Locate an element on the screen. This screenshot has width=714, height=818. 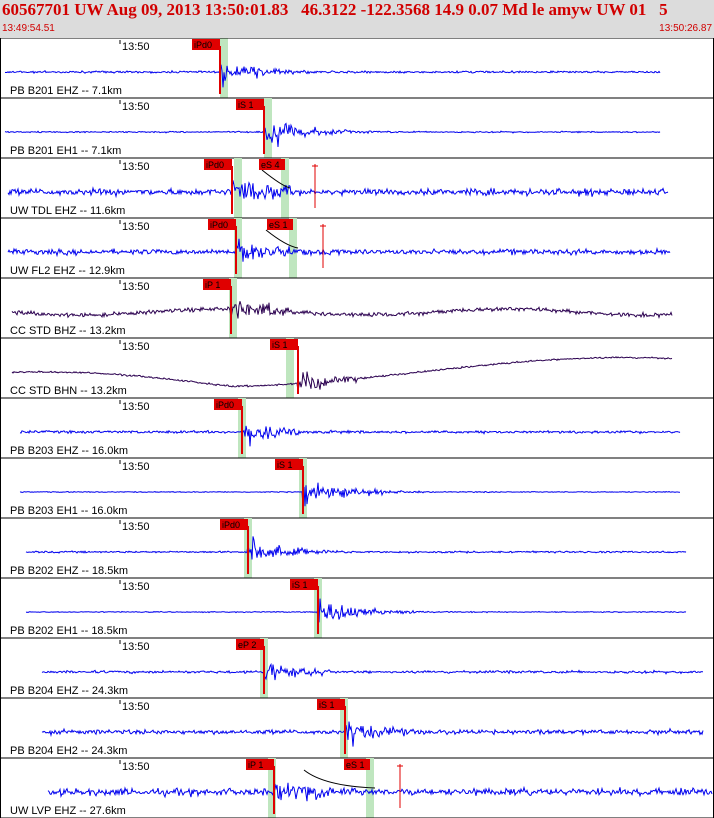
trace-panel: 13:50 iP 1 CC STD BHZ -- 13.2km is located at coordinates (357, 308).